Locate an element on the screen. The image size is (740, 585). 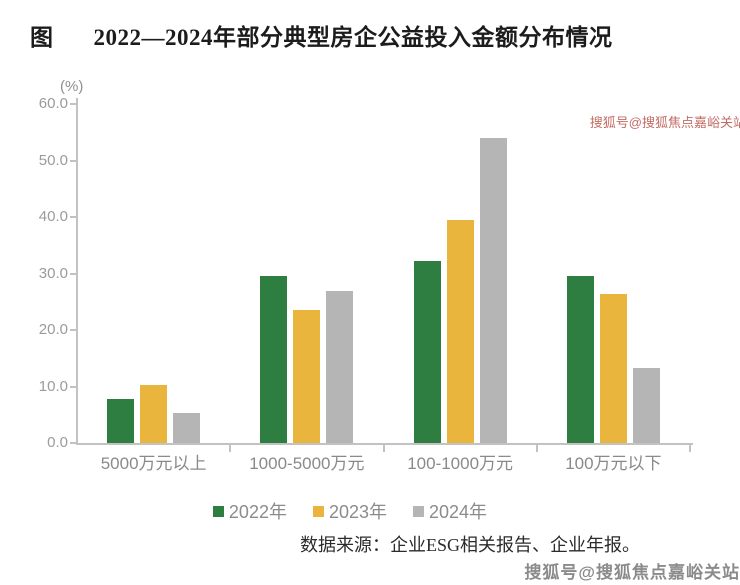
y-axis-tick-label: 0.0 is located at coordinates (57, 442).